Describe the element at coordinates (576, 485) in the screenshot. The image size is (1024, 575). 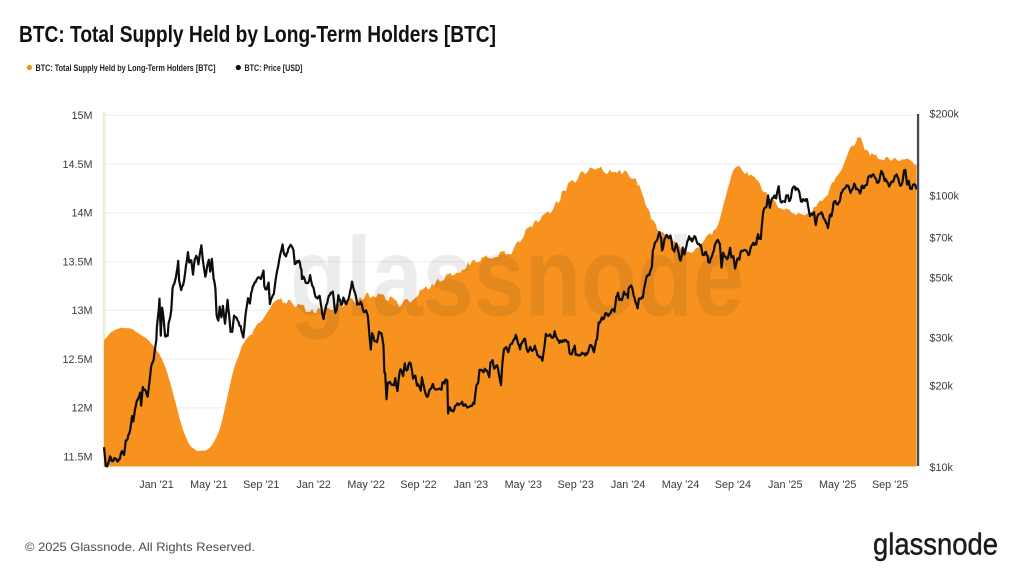
I see `svg-text: Sep '23` at that location.